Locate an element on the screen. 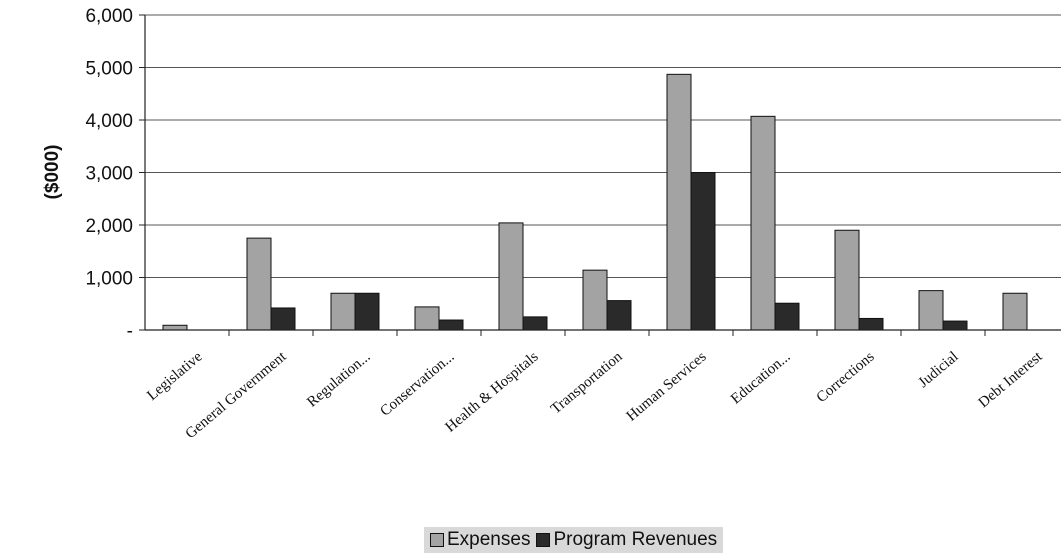 The height and width of the screenshot is (557, 1061). y-tick-label: 5,000 is located at coordinates (109, 69).